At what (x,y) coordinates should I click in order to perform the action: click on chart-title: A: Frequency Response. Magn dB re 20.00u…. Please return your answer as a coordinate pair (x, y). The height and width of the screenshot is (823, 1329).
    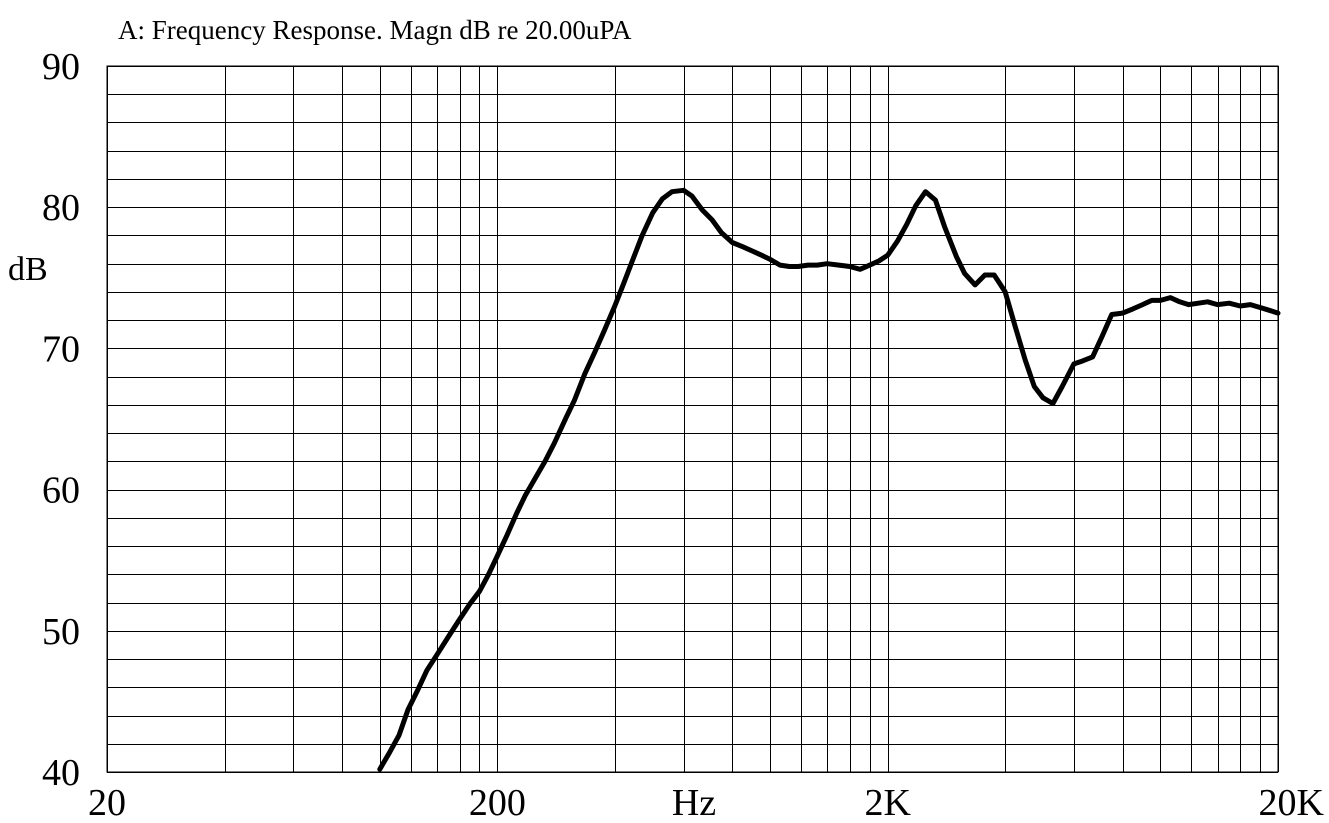
    Looking at the image, I should click on (375, 30).